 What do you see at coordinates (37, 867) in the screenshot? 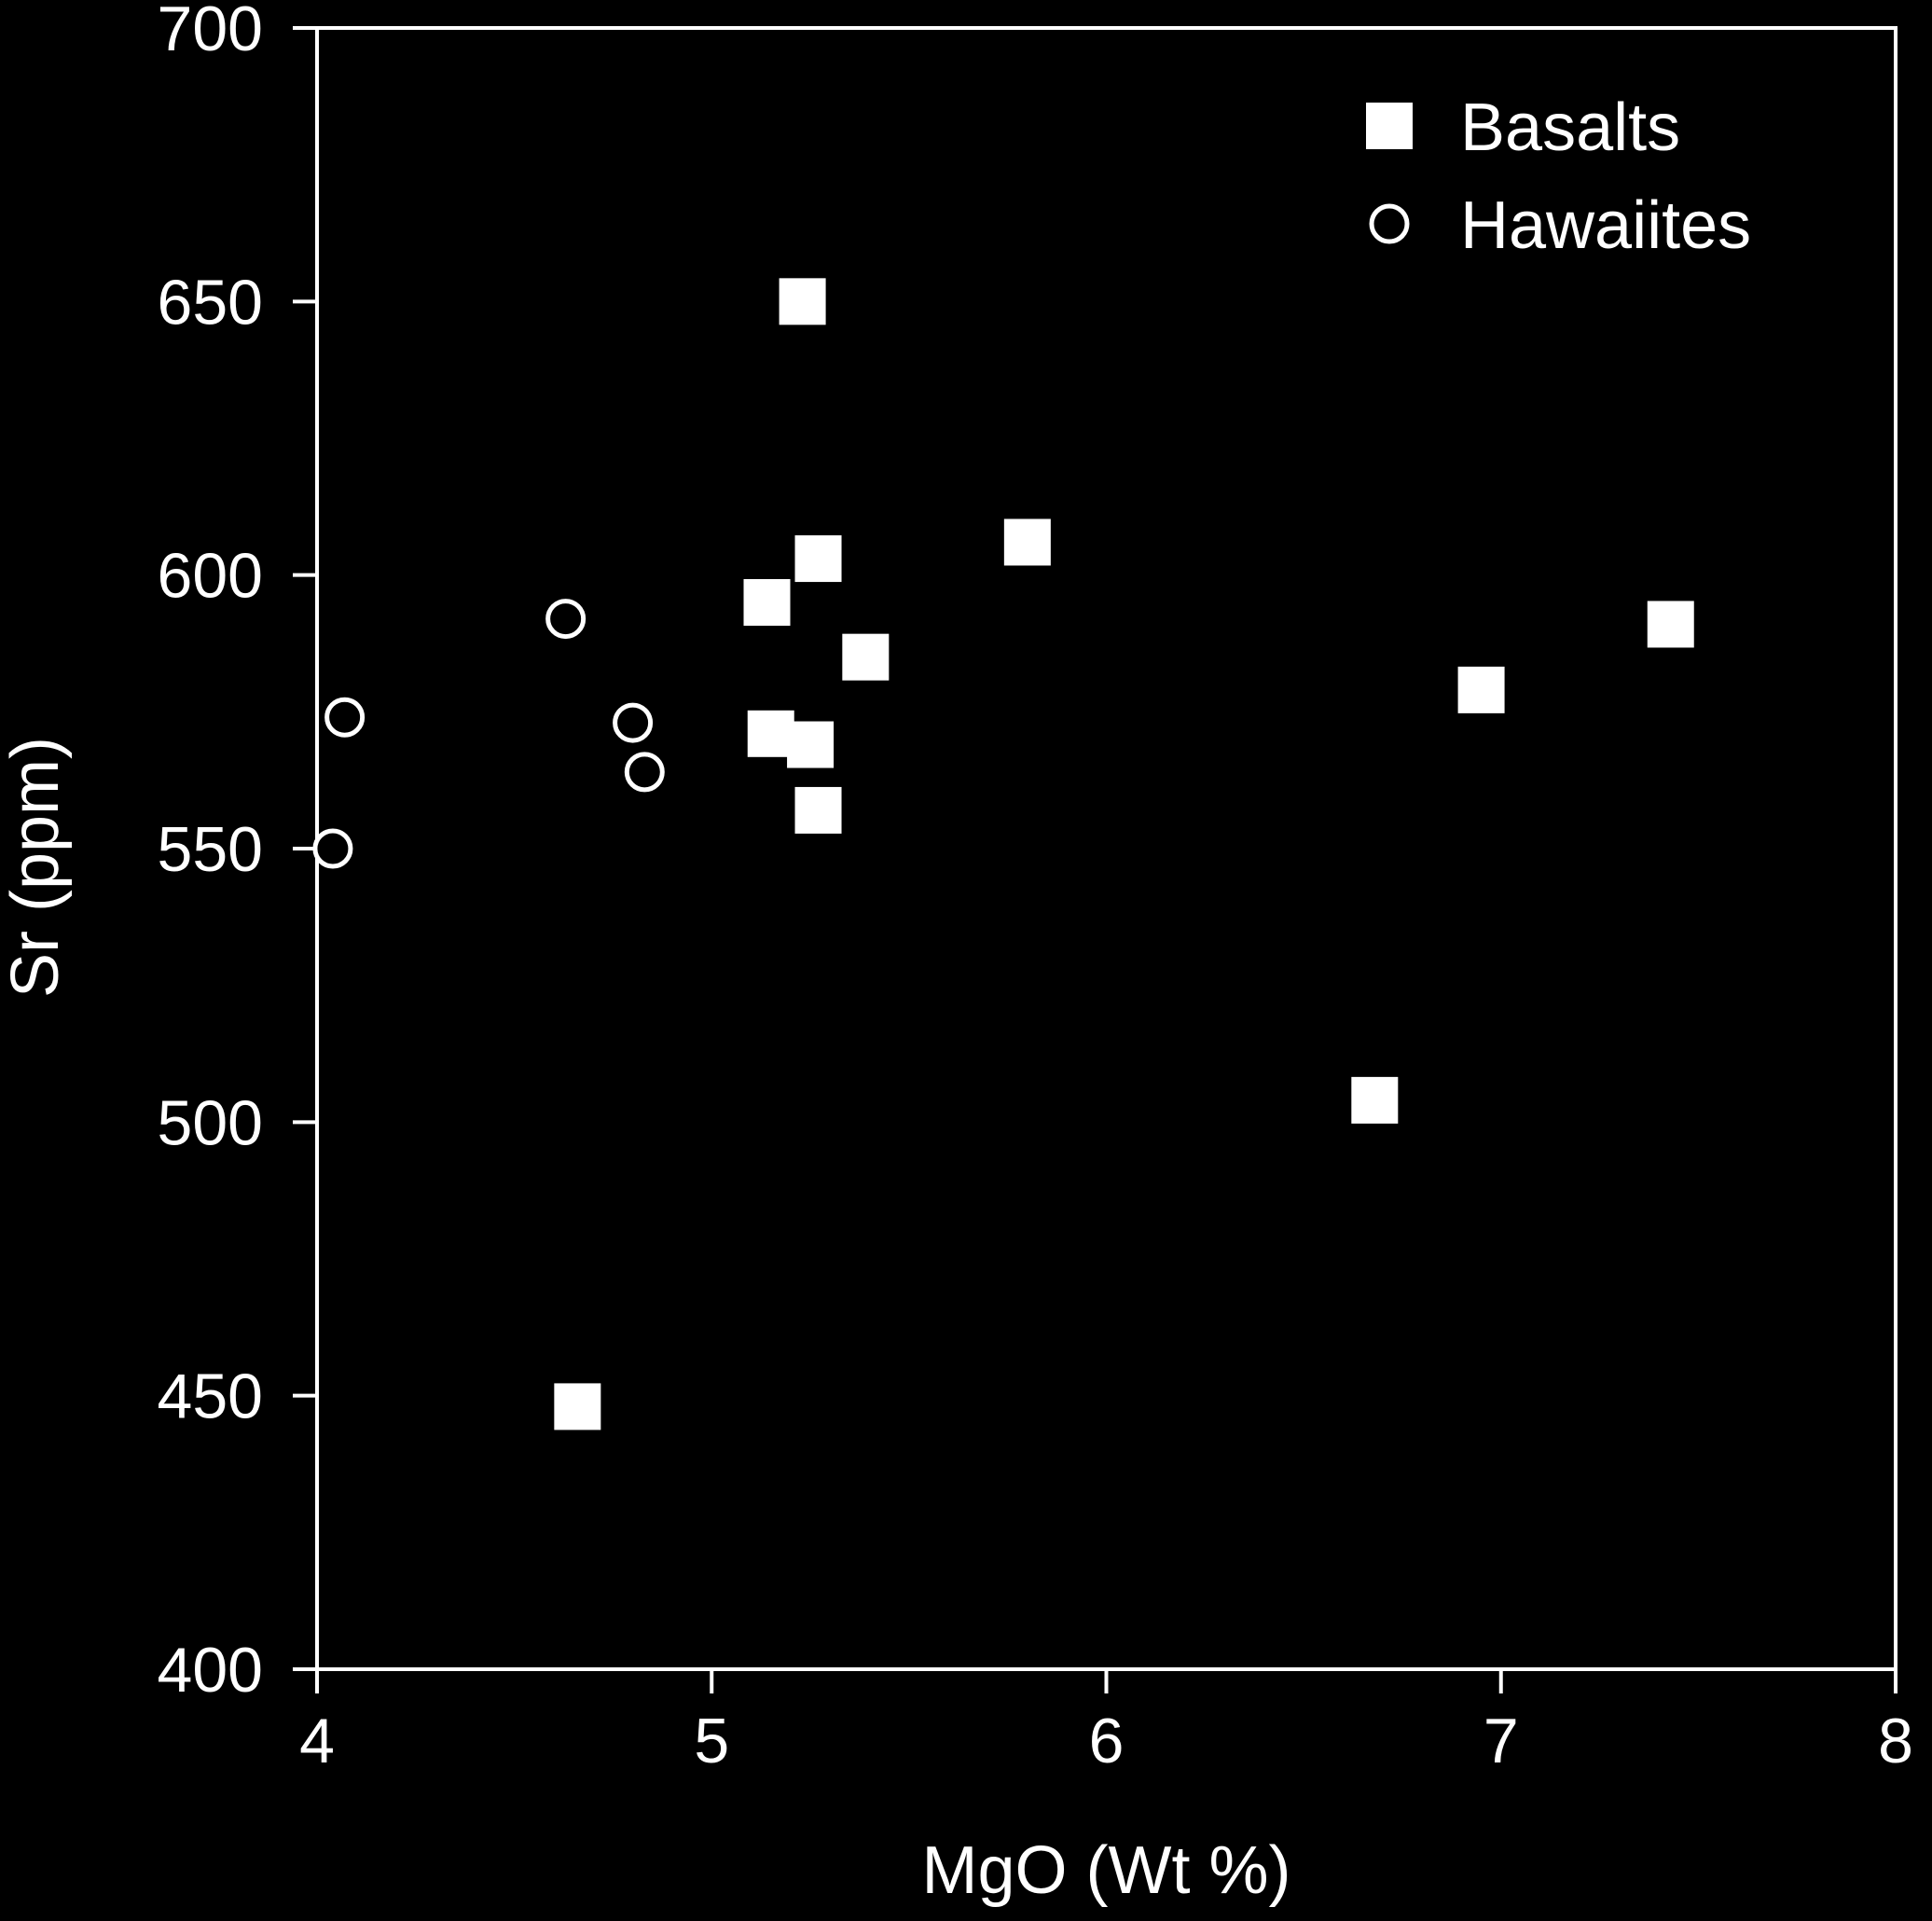
I see `y-axis-title: Sr (ppm)` at bounding box center [37, 867].